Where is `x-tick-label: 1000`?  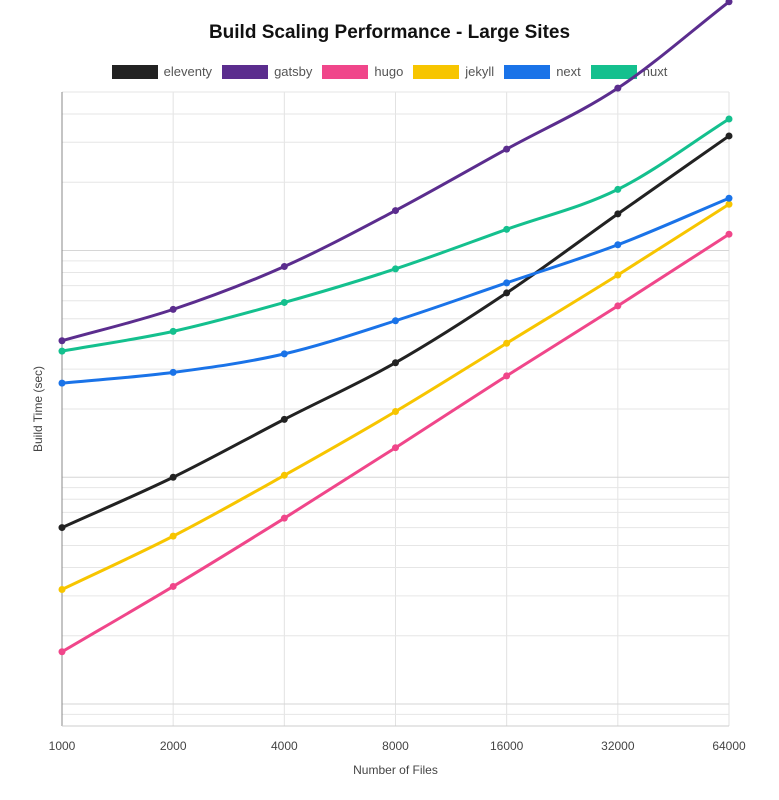 x-tick-label: 1000 is located at coordinates (62, 746).